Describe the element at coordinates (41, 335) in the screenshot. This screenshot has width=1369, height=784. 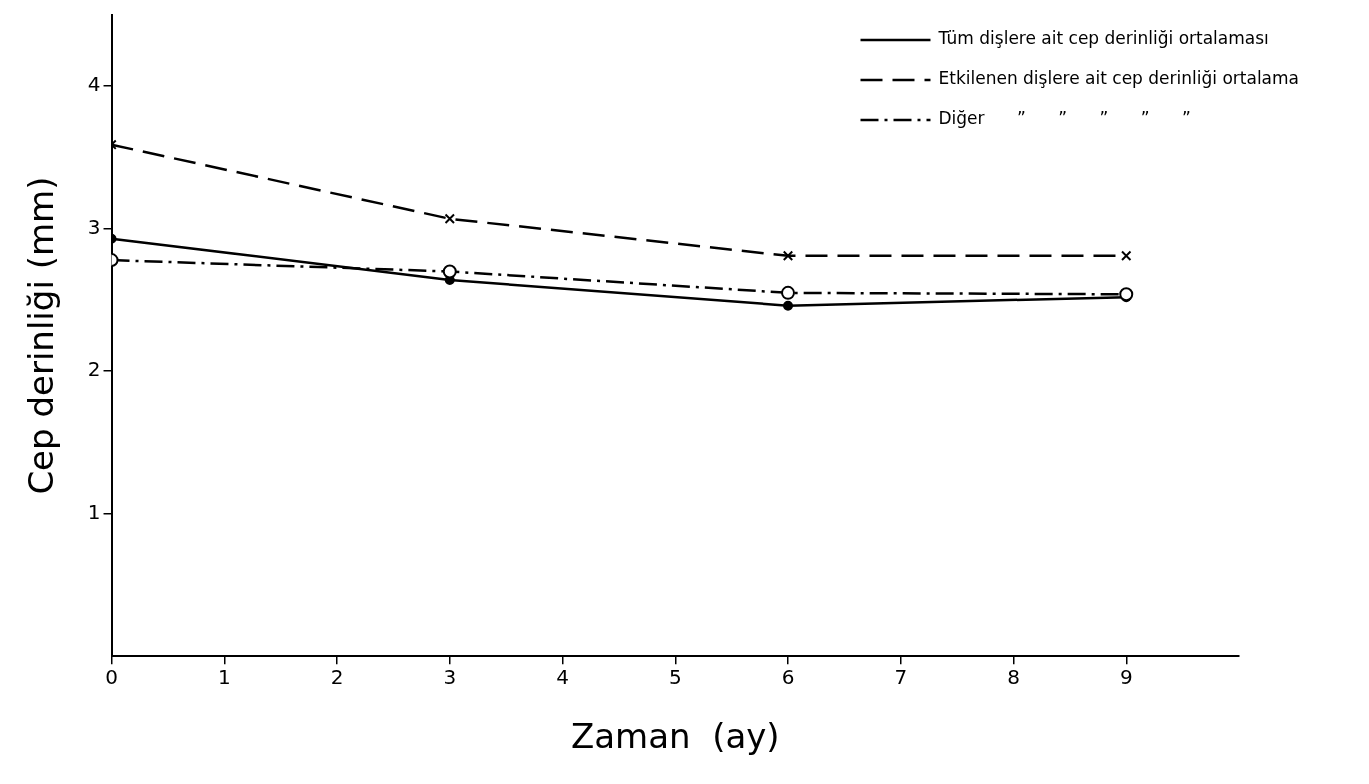
I see `y-axis-title: Cep derinliği (mm)` at that location.